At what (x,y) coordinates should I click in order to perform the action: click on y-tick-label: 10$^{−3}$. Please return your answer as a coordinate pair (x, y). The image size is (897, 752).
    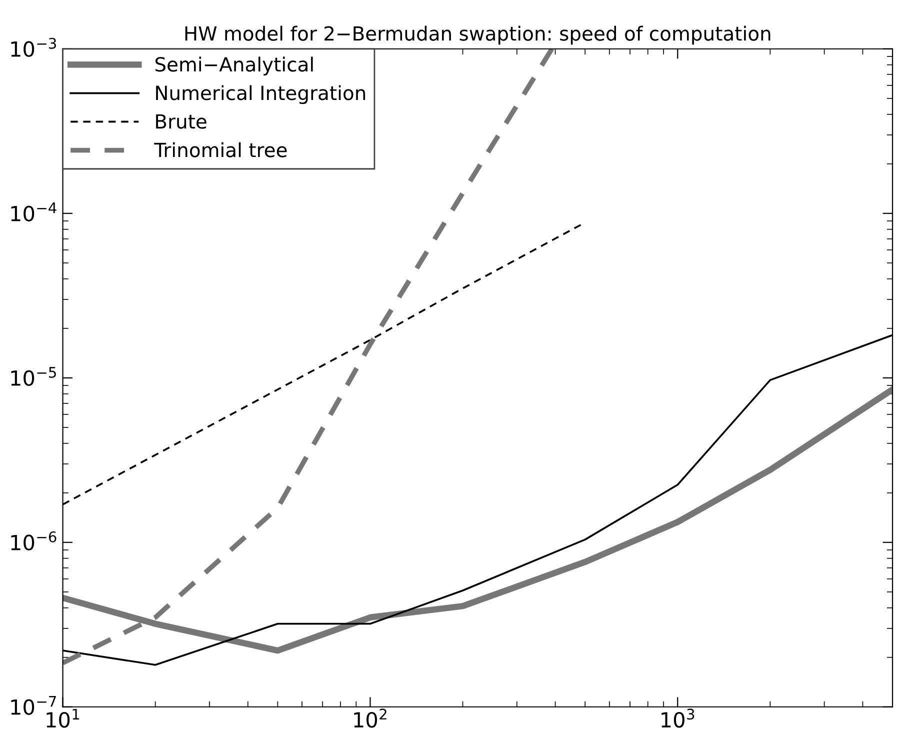
    Looking at the image, I should click on (33, 47).